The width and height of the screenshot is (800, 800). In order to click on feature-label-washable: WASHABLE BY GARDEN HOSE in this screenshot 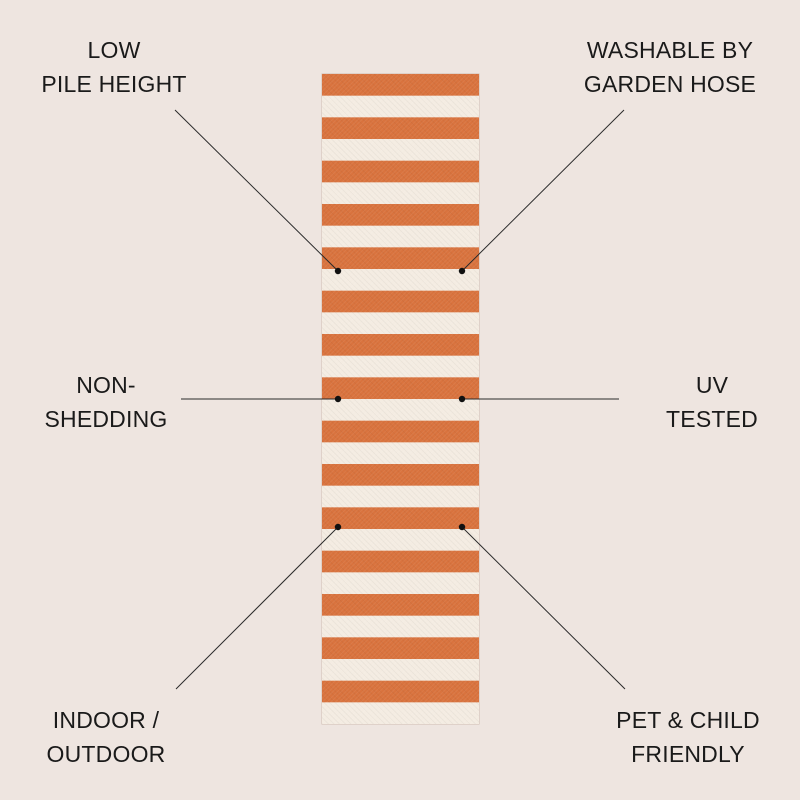, I will do `click(670, 67)`.